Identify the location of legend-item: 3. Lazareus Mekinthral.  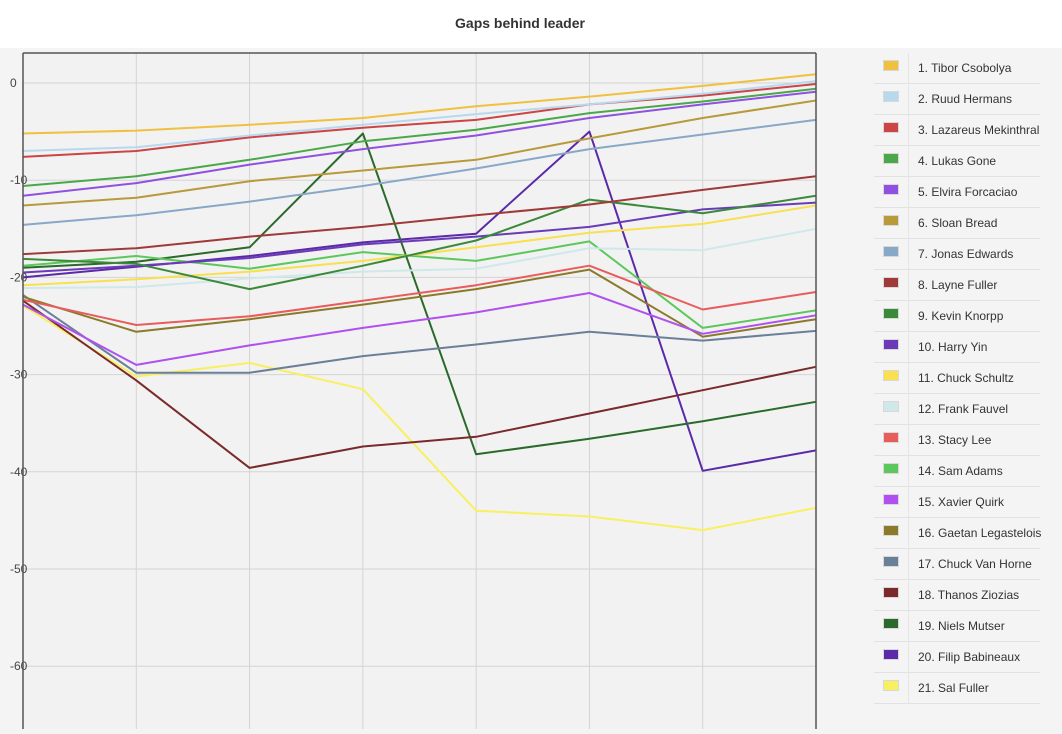
(957, 130).